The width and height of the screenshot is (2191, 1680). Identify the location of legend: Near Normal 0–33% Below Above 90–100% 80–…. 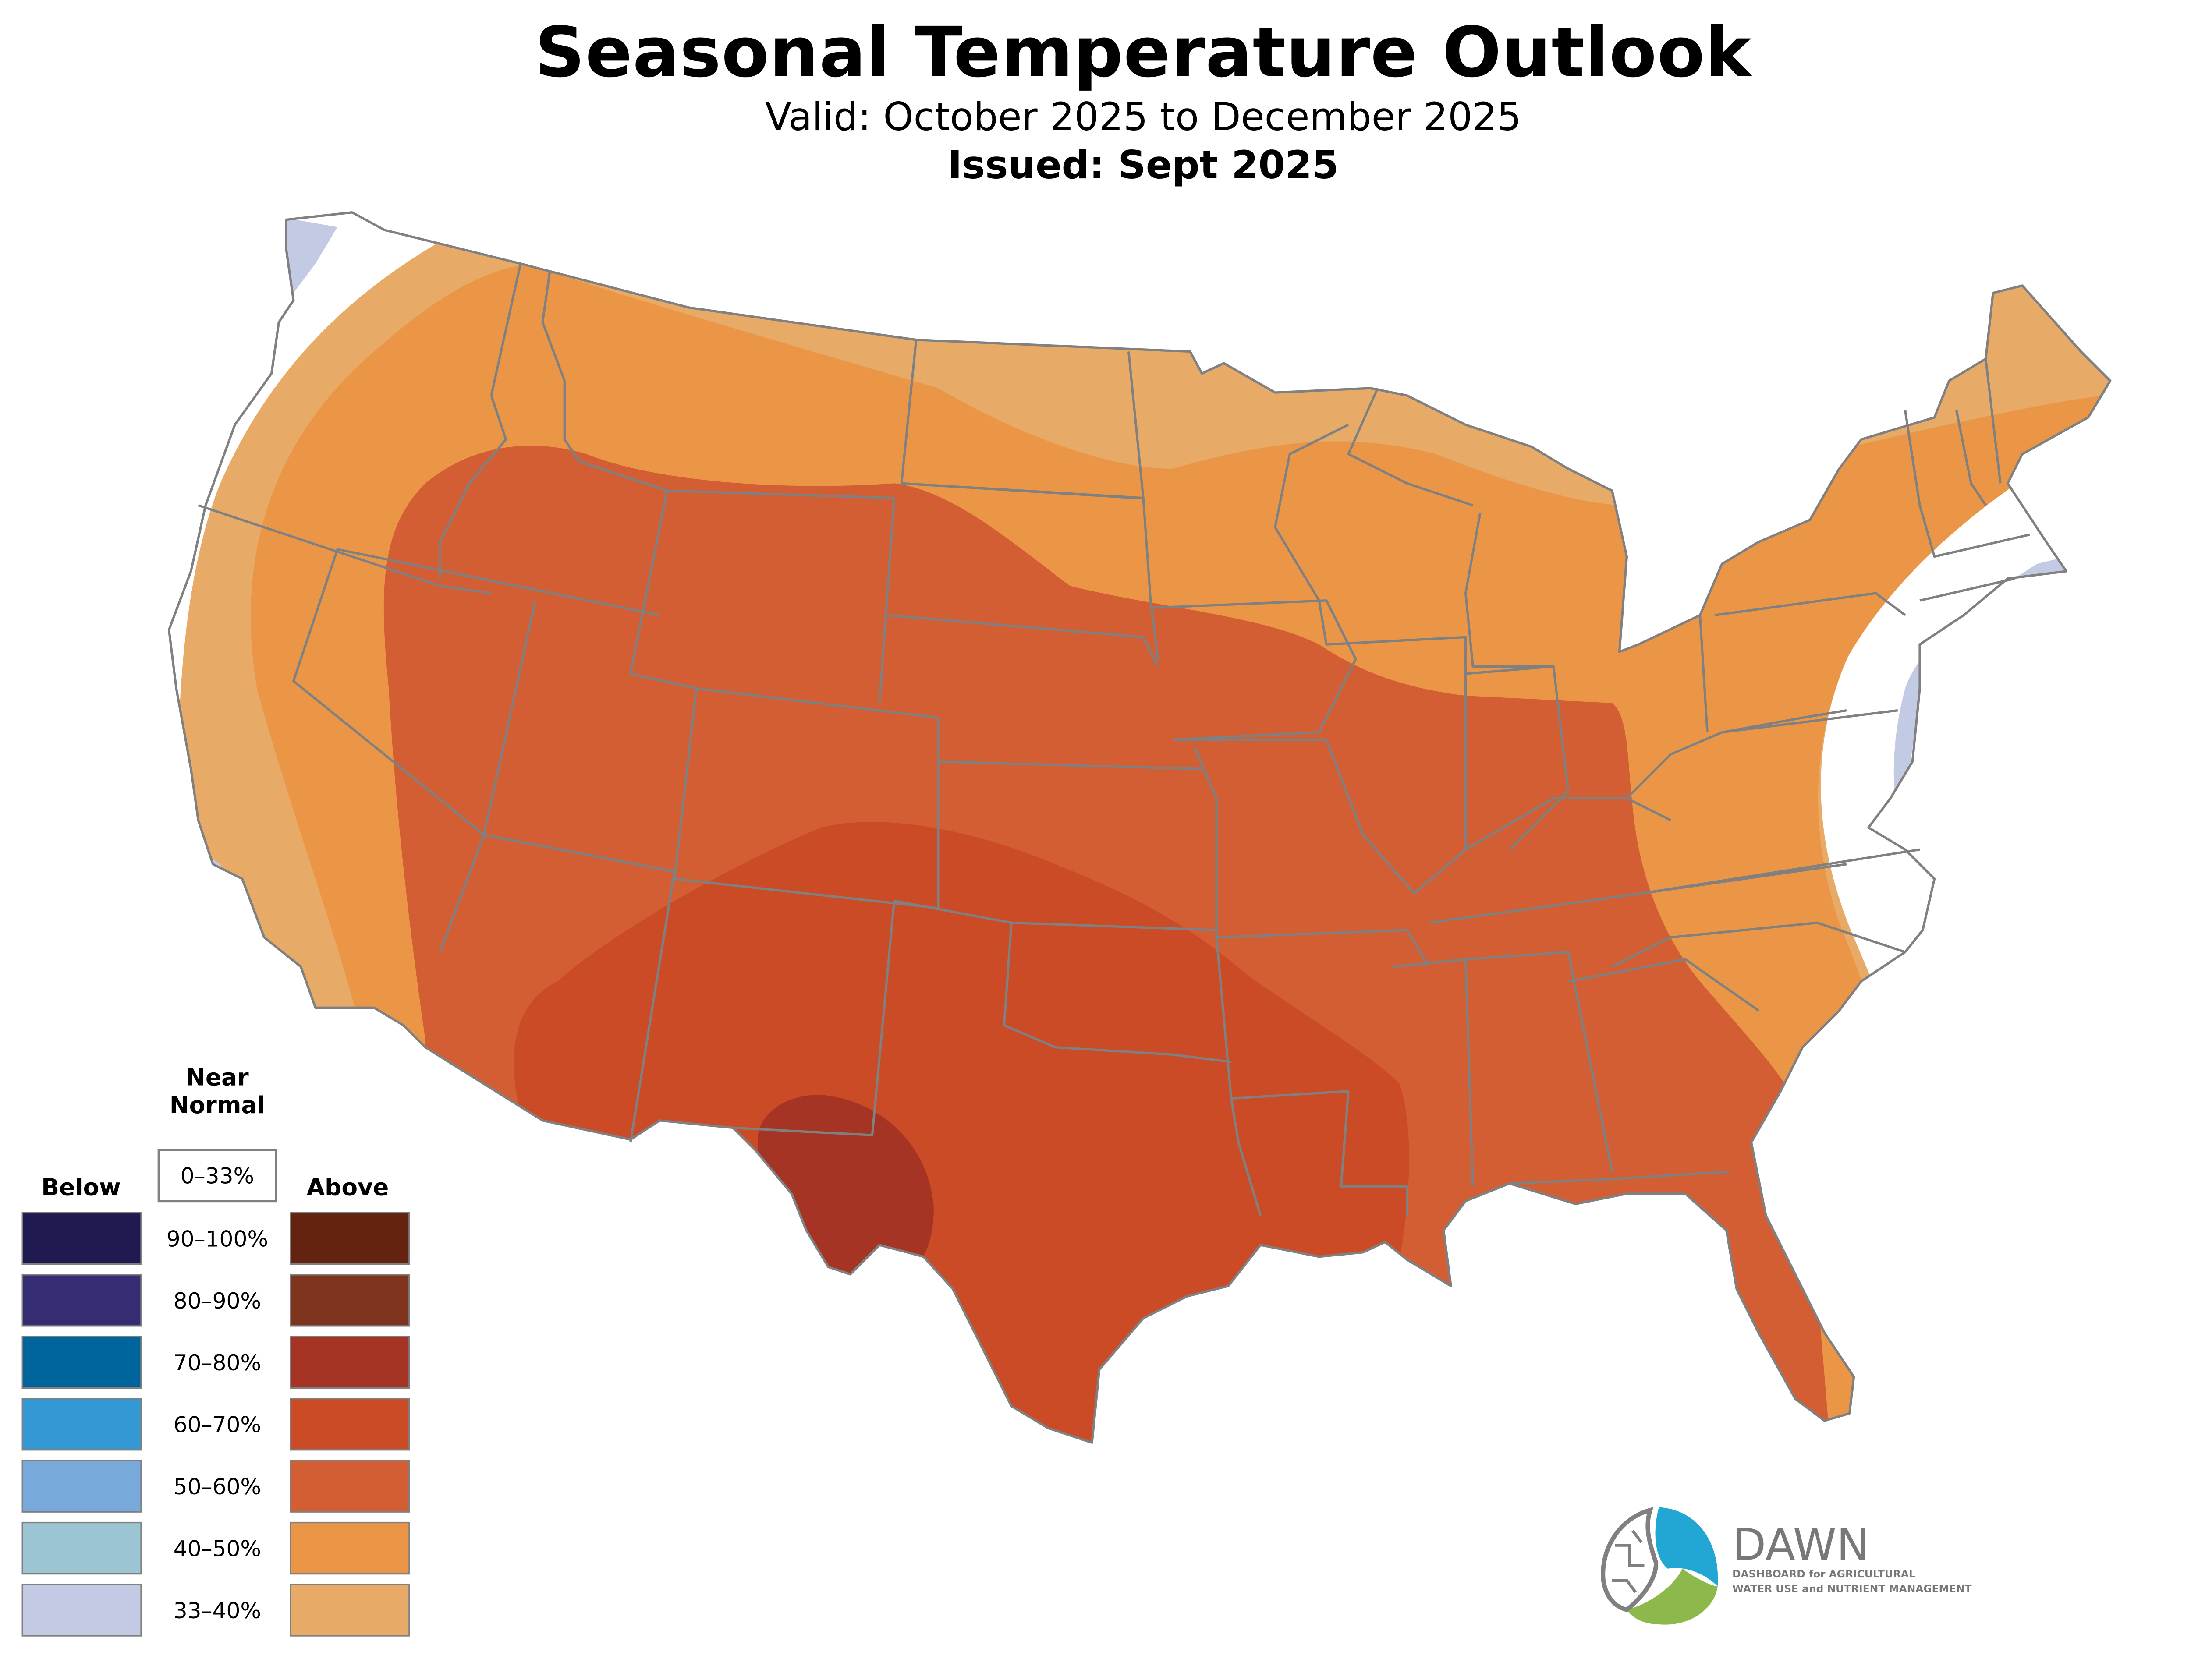
(215, 1350).